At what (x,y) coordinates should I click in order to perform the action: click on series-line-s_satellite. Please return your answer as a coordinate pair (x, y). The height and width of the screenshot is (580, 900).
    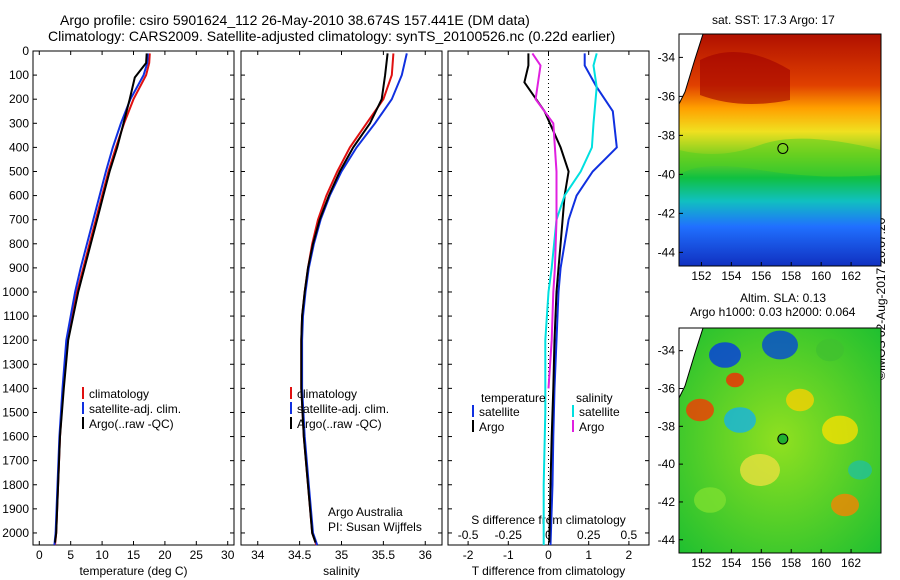
    Looking at the image, I should click on (570, 299).